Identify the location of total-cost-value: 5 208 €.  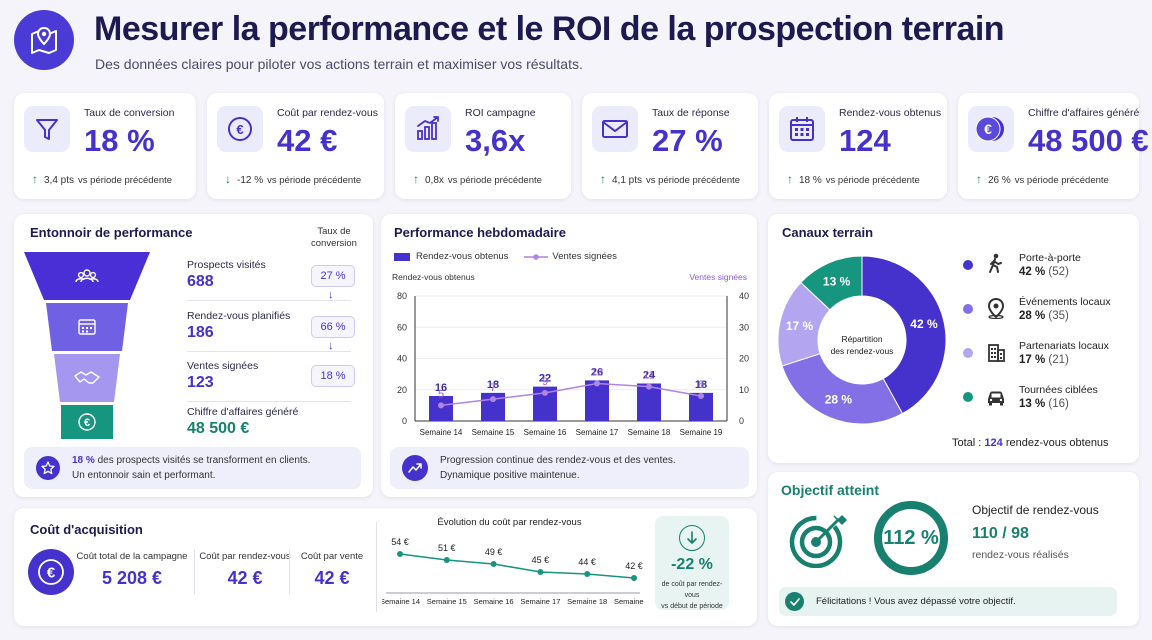
(132, 578).